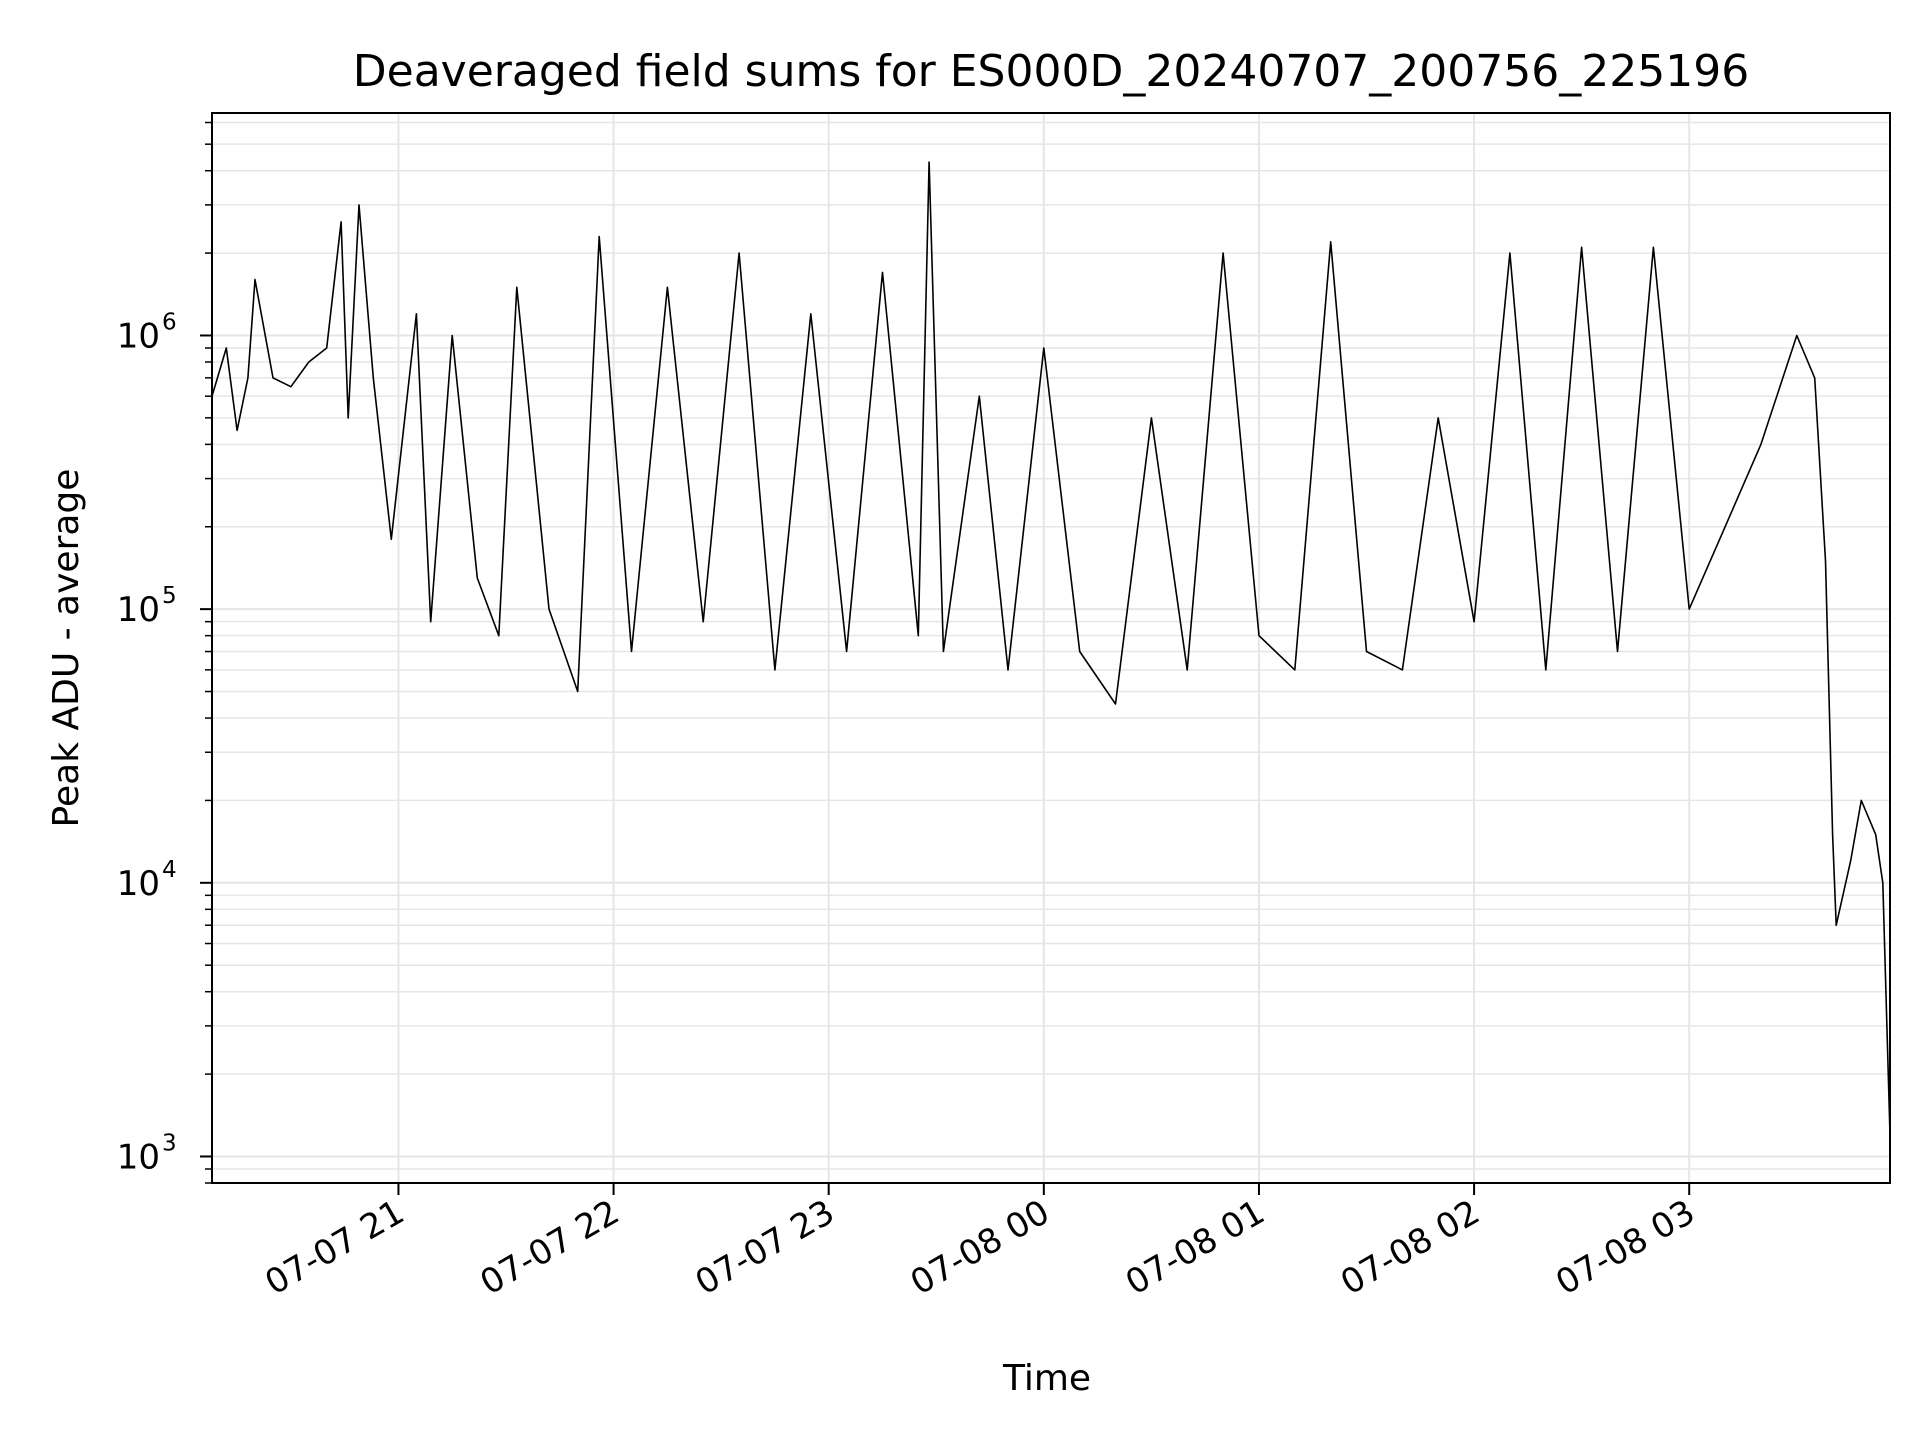  Describe the element at coordinates (169, 596) in the screenshot. I see `y-tick-exponent: 5` at that location.